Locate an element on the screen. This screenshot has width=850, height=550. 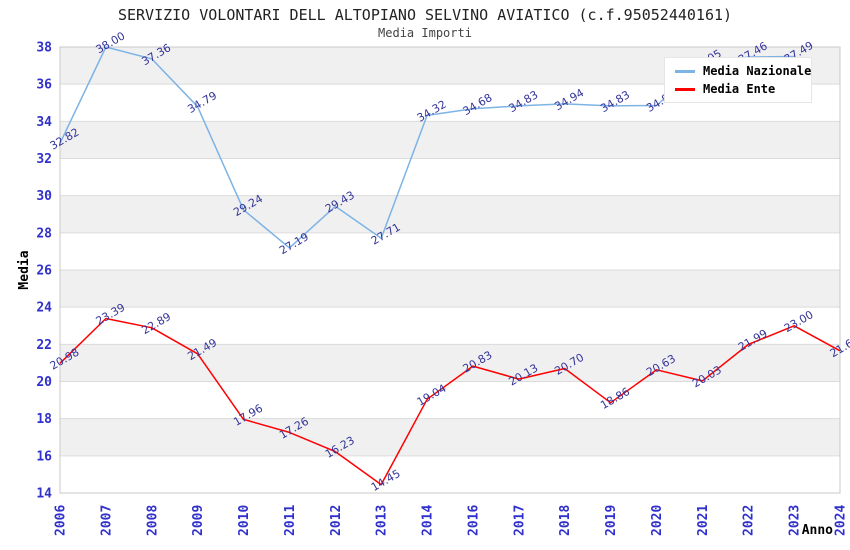
point-label: 19.04 is located at coordinates (432, 395).